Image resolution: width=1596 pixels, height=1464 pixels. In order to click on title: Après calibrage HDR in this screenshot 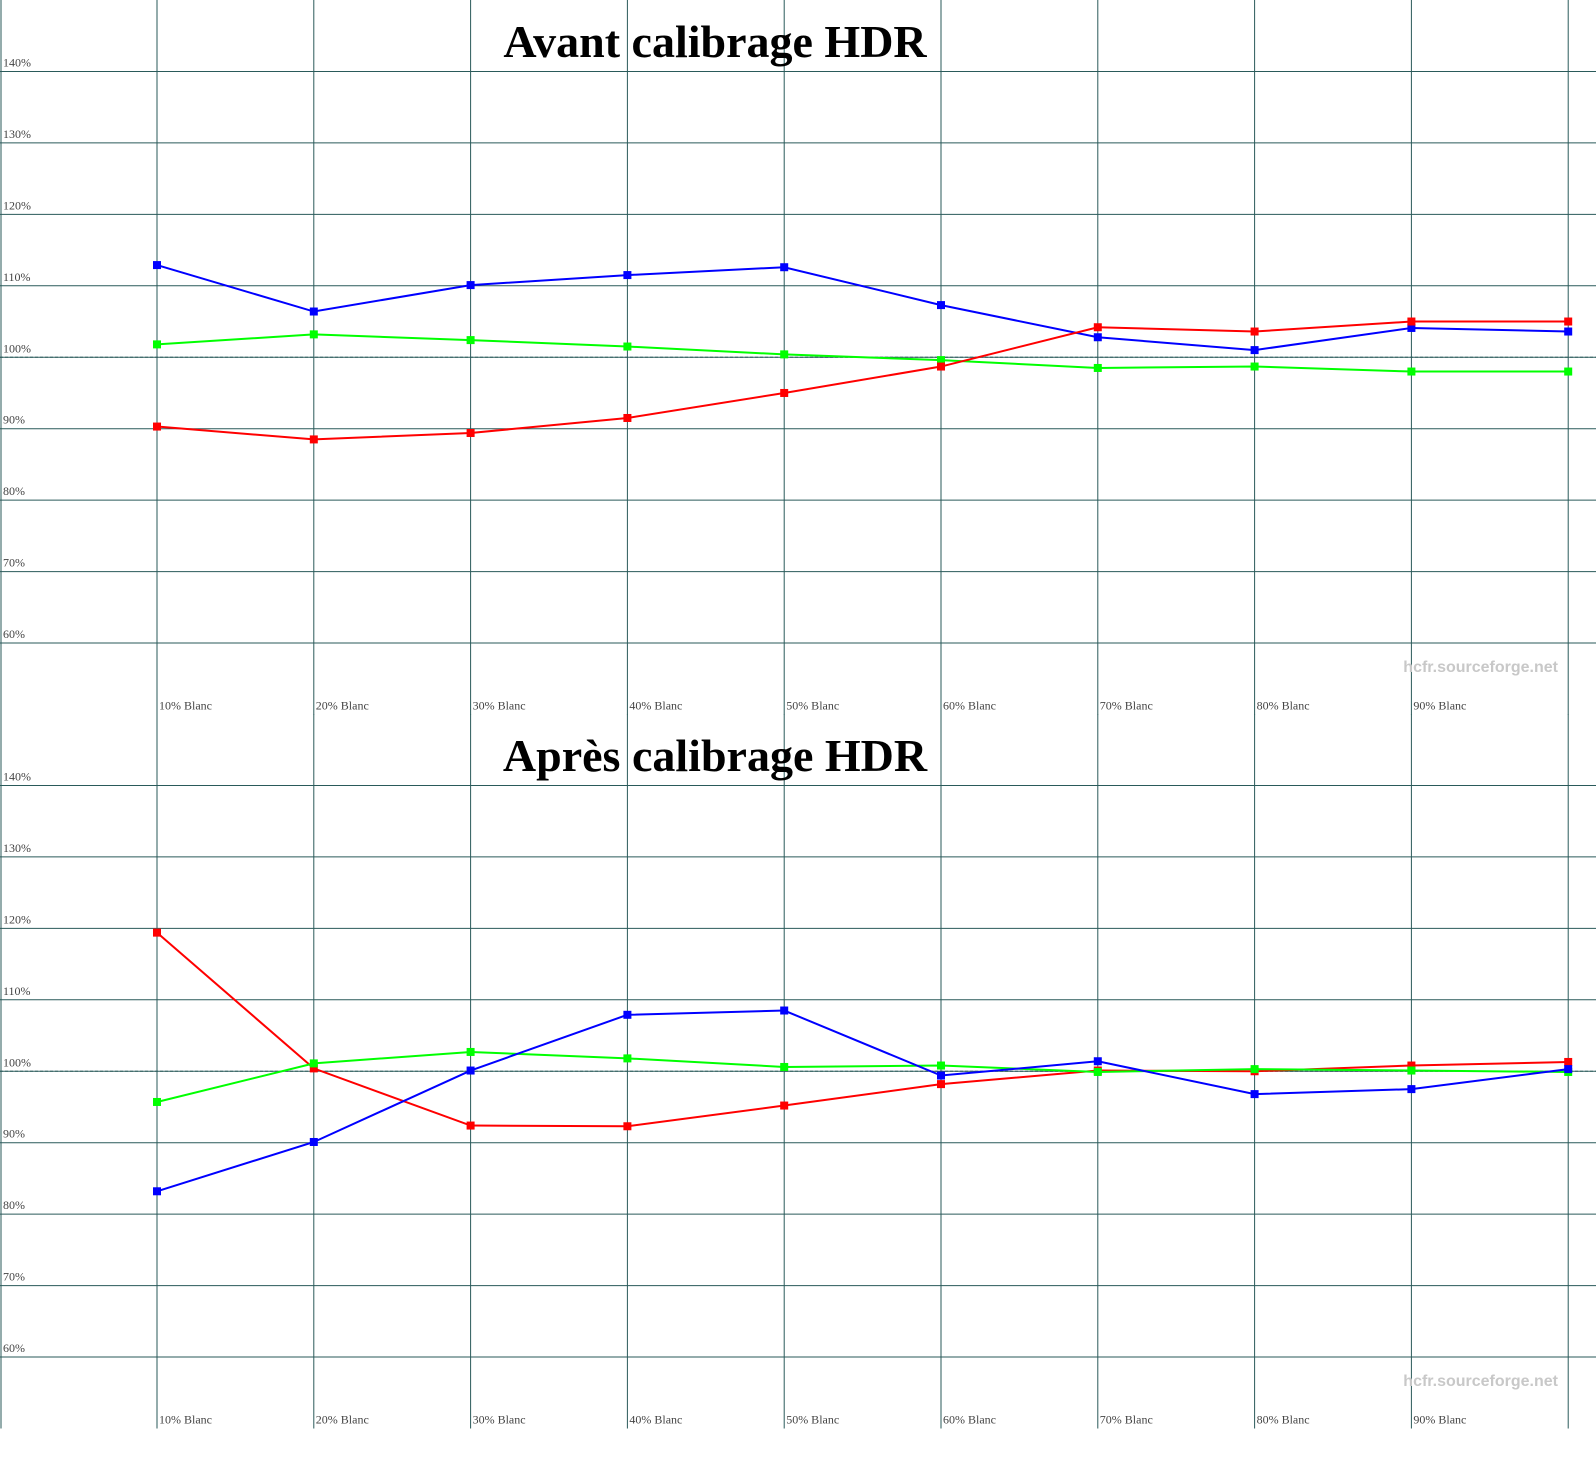, I will do `click(715, 755)`.